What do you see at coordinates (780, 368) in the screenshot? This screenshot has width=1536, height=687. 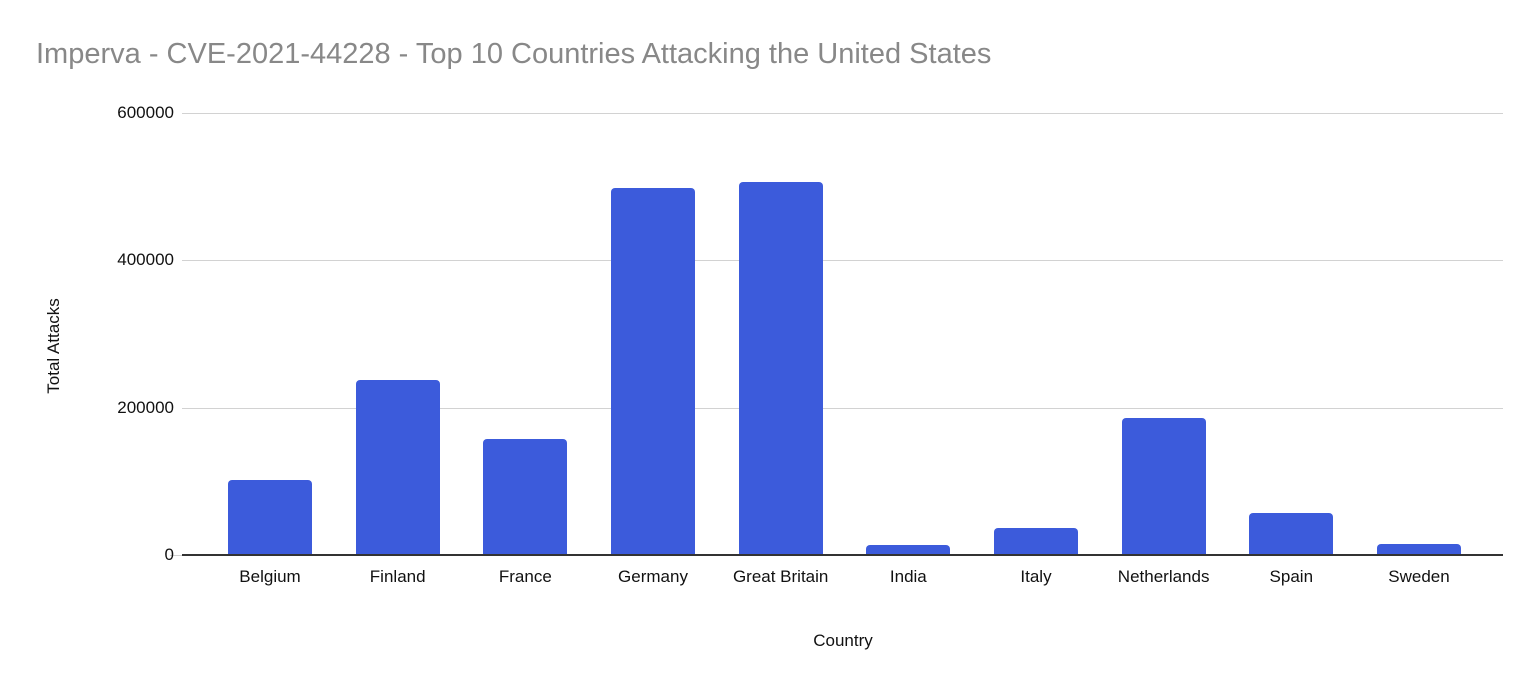 I see `bar-great-britain` at bounding box center [780, 368].